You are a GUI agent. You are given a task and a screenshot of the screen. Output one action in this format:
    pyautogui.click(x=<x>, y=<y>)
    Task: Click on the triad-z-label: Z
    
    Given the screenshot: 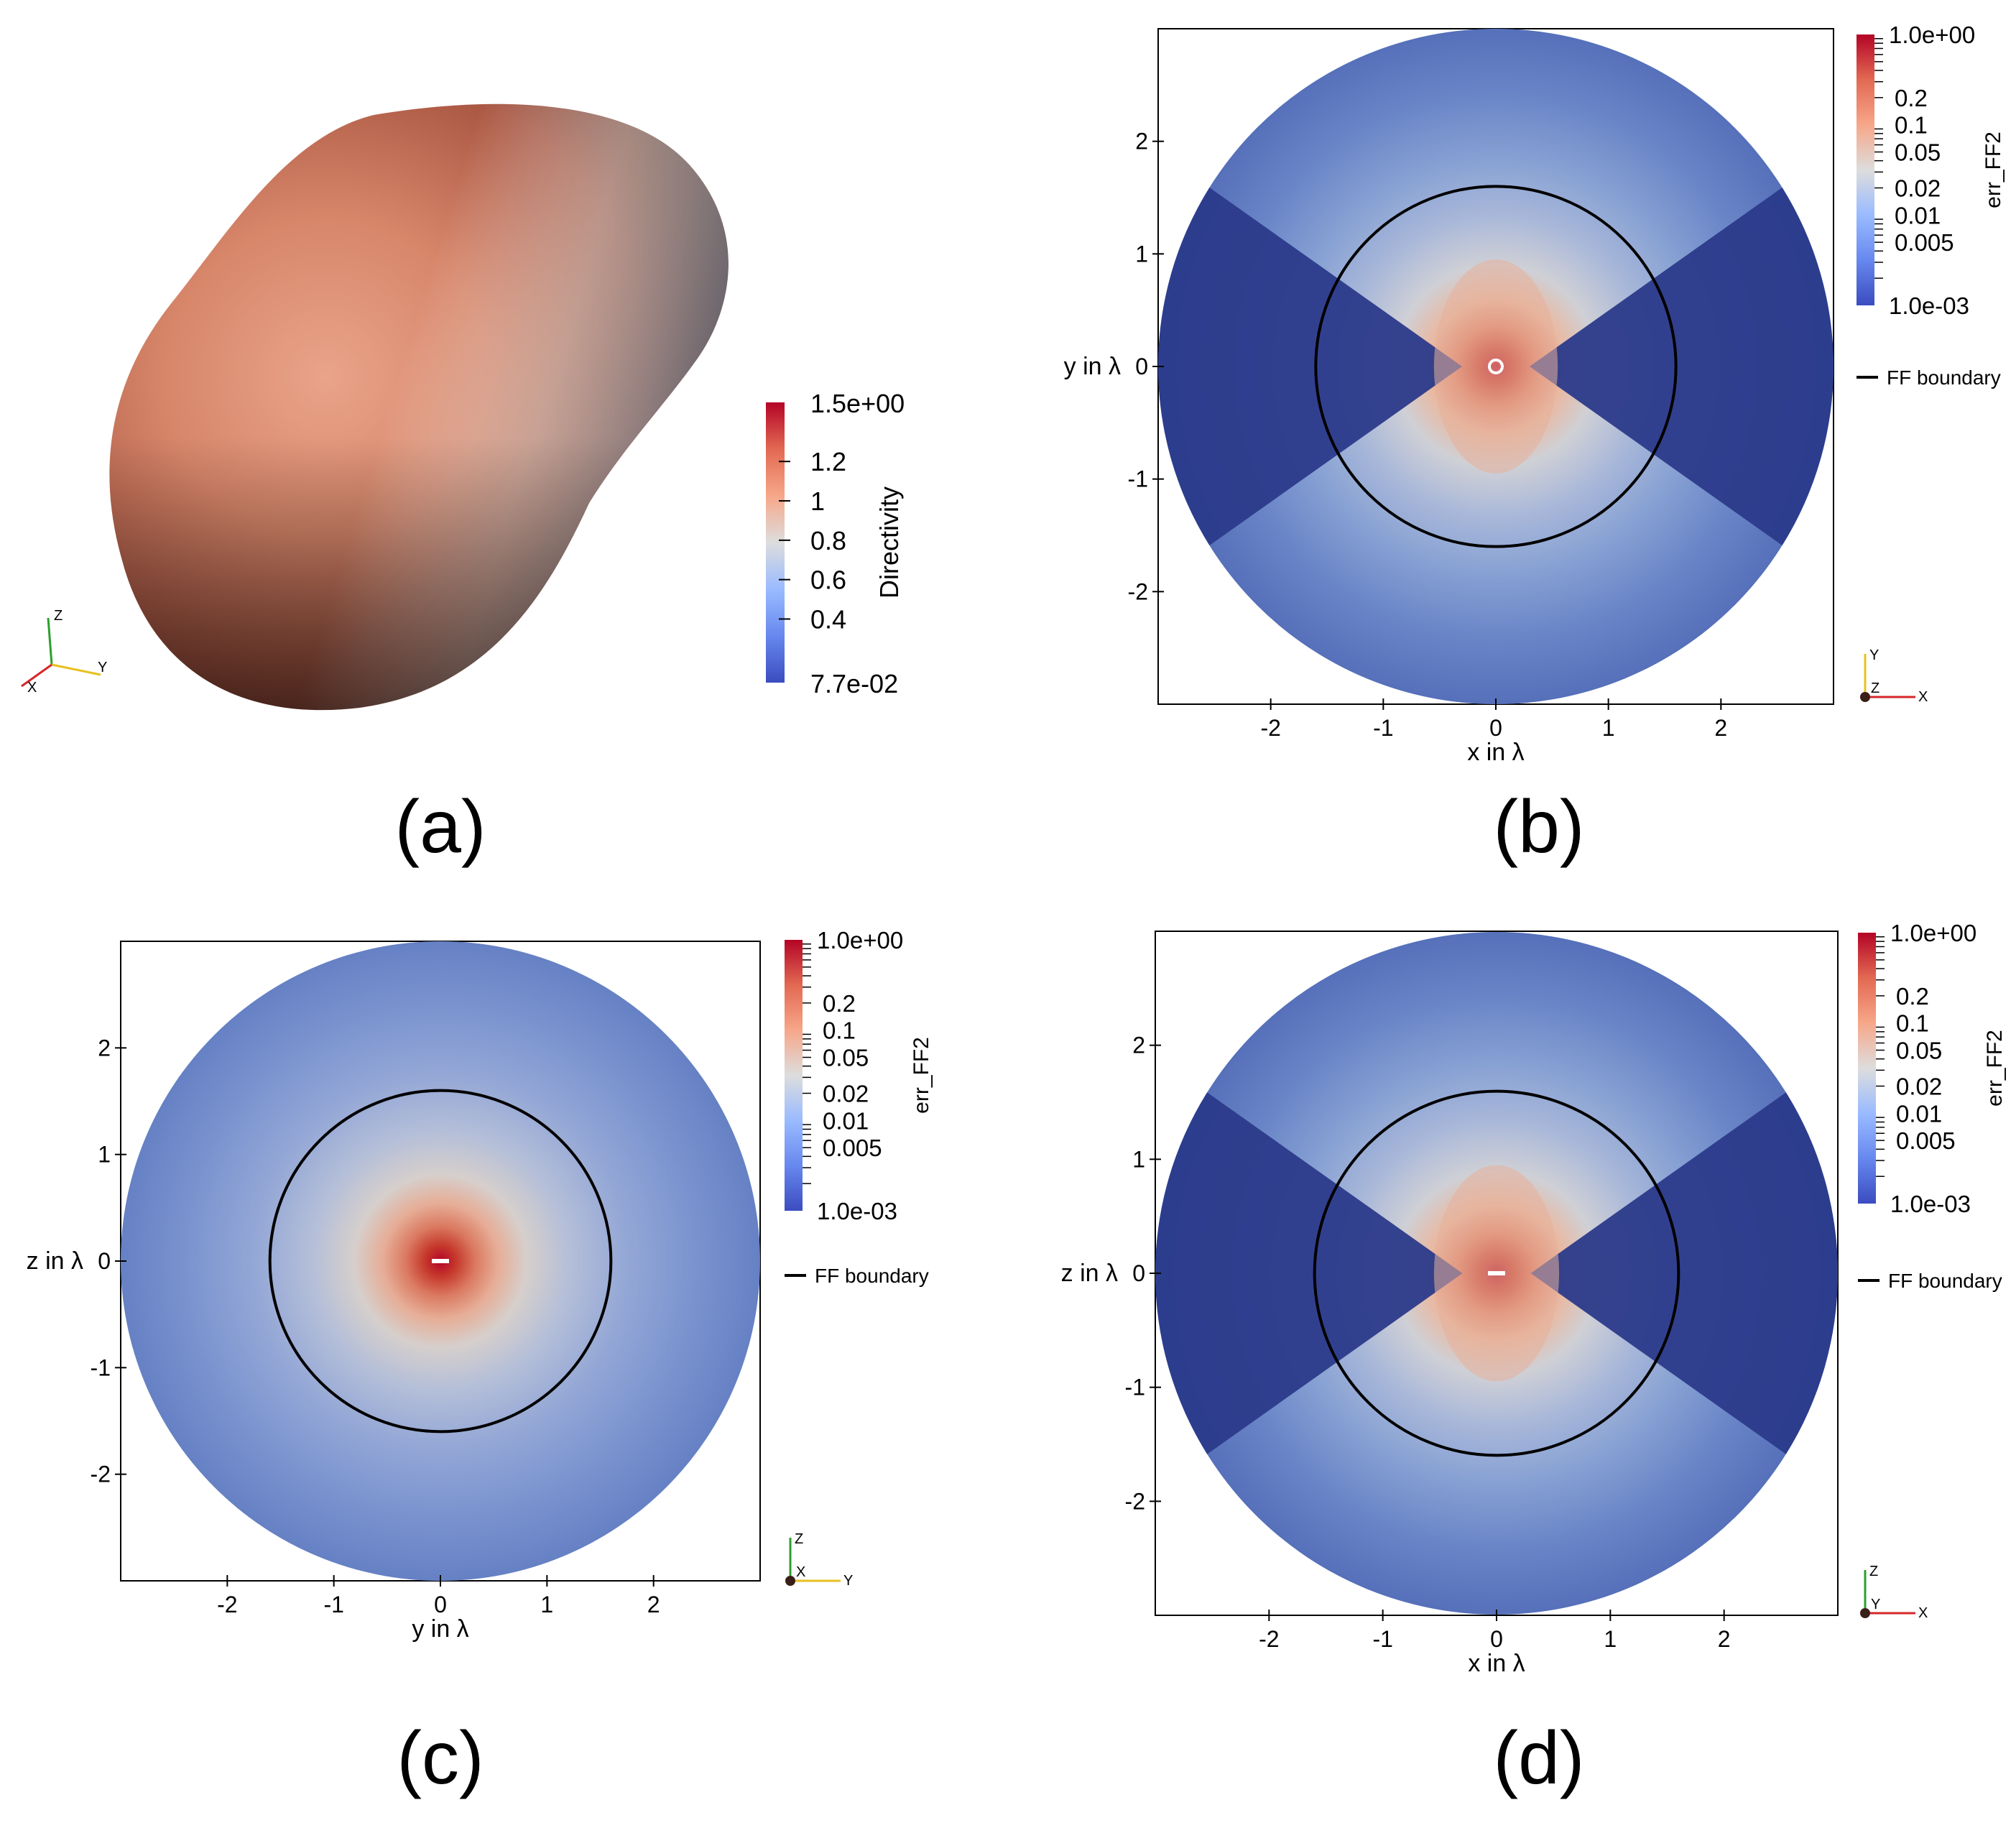 What is the action you would take?
    pyautogui.click(x=58, y=616)
    